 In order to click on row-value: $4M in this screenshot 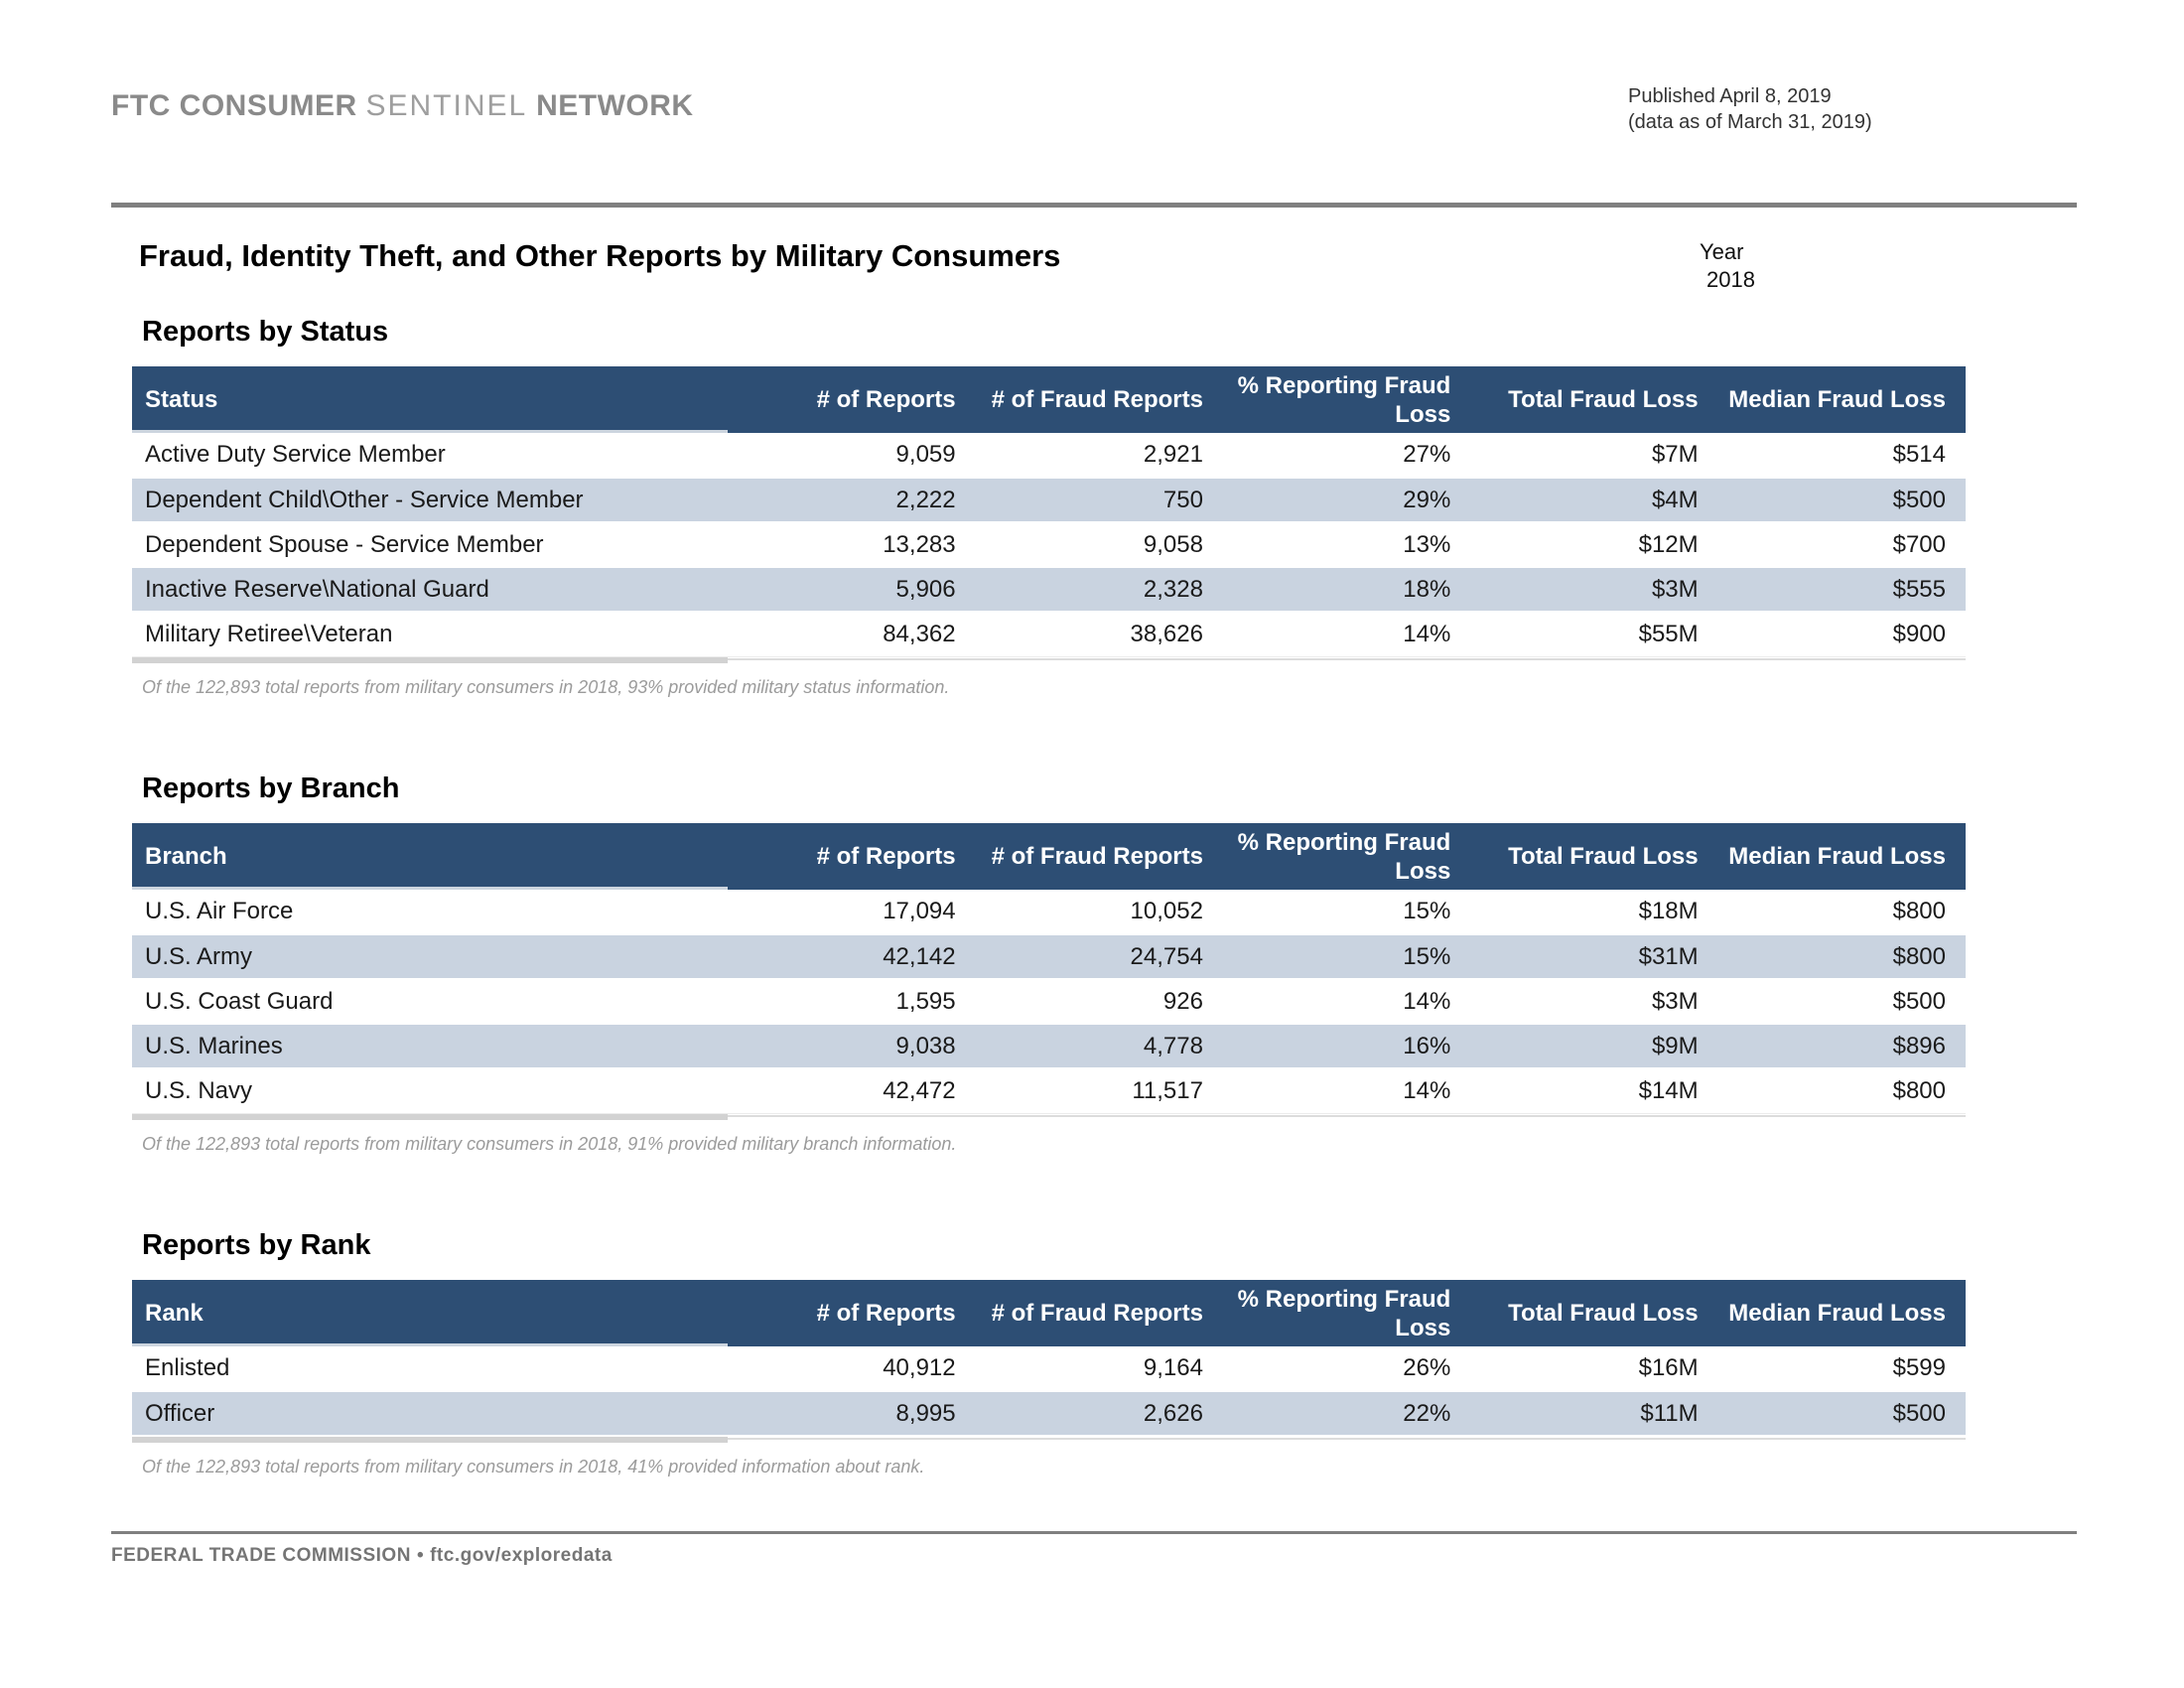, I will do `click(1675, 499)`.